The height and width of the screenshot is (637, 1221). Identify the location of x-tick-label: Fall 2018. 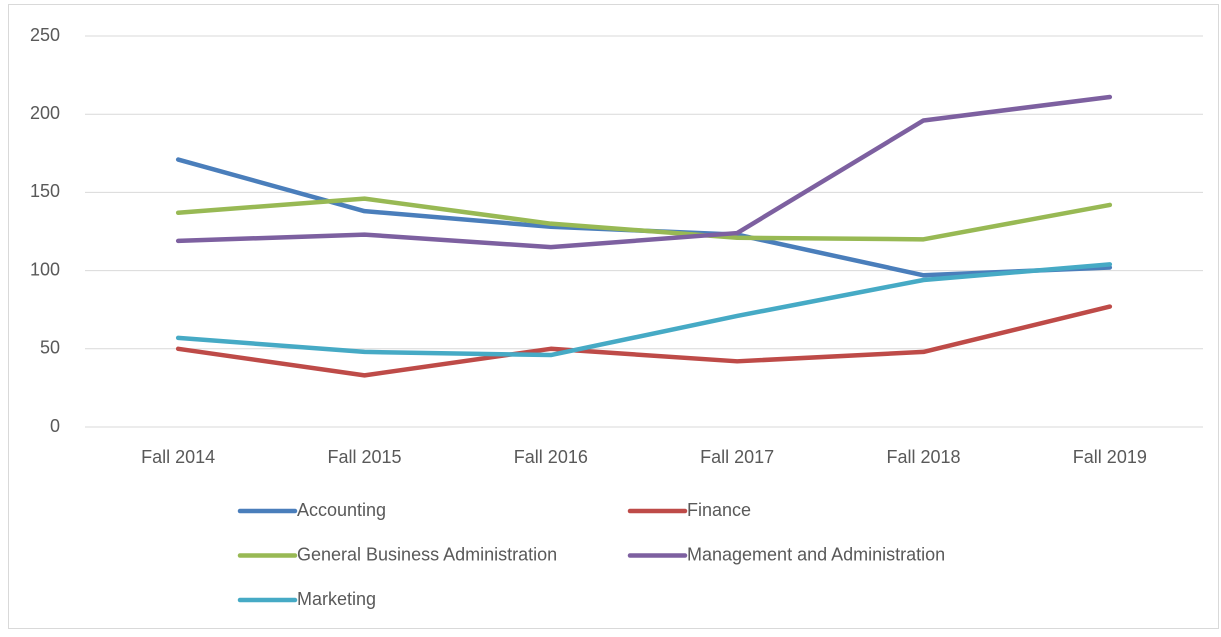
(923, 457).